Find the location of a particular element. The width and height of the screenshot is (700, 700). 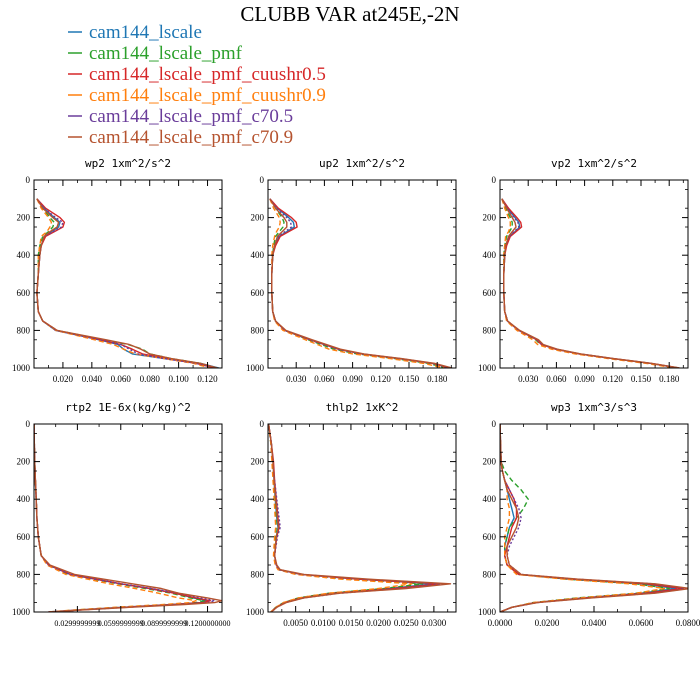

x-tick-label: 0.0299999999 is located at coordinates (77, 623).